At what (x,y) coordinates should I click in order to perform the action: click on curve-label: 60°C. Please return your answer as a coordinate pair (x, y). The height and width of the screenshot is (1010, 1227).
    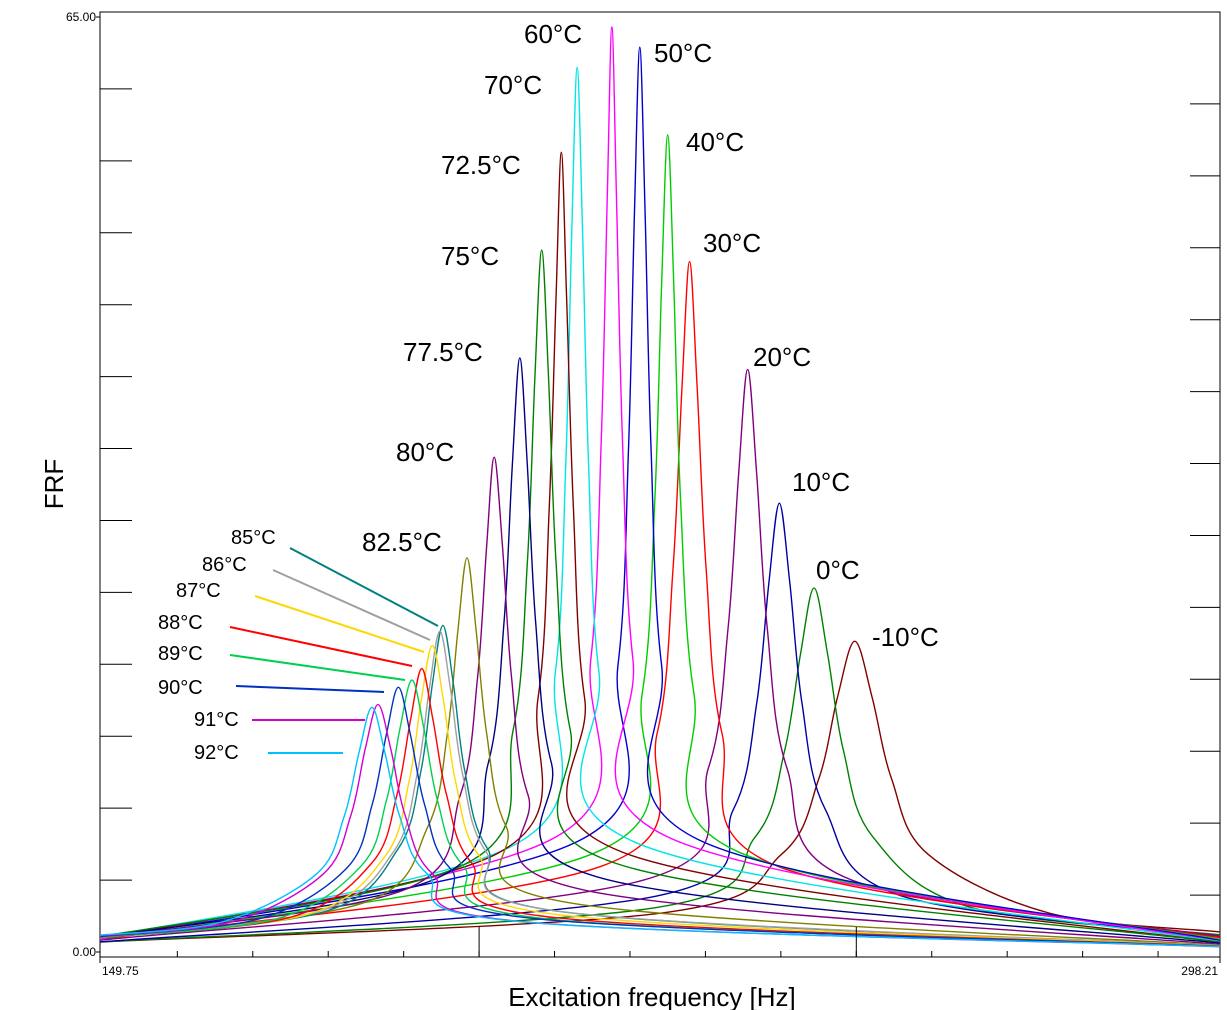
    Looking at the image, I should click on (553, 34).